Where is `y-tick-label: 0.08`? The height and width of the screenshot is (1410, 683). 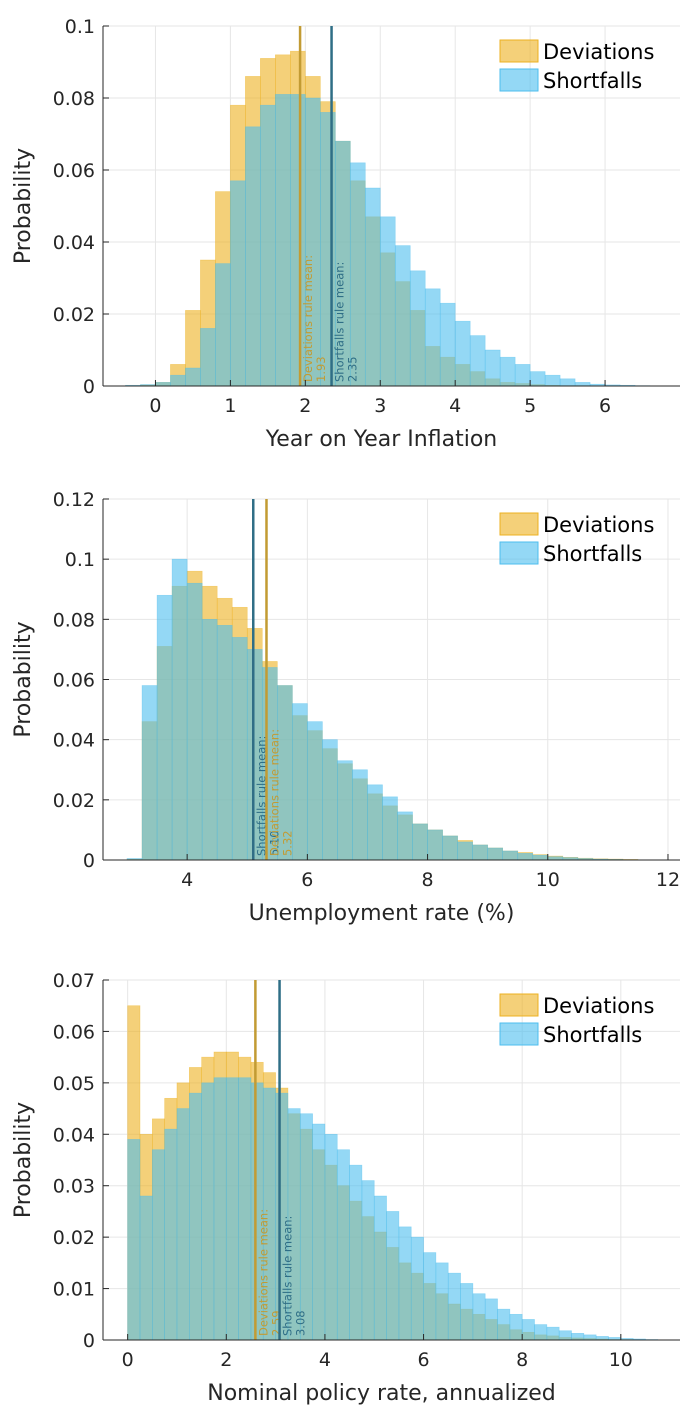
y-tick-label: 0.08 is located at coordinates (74, 99).